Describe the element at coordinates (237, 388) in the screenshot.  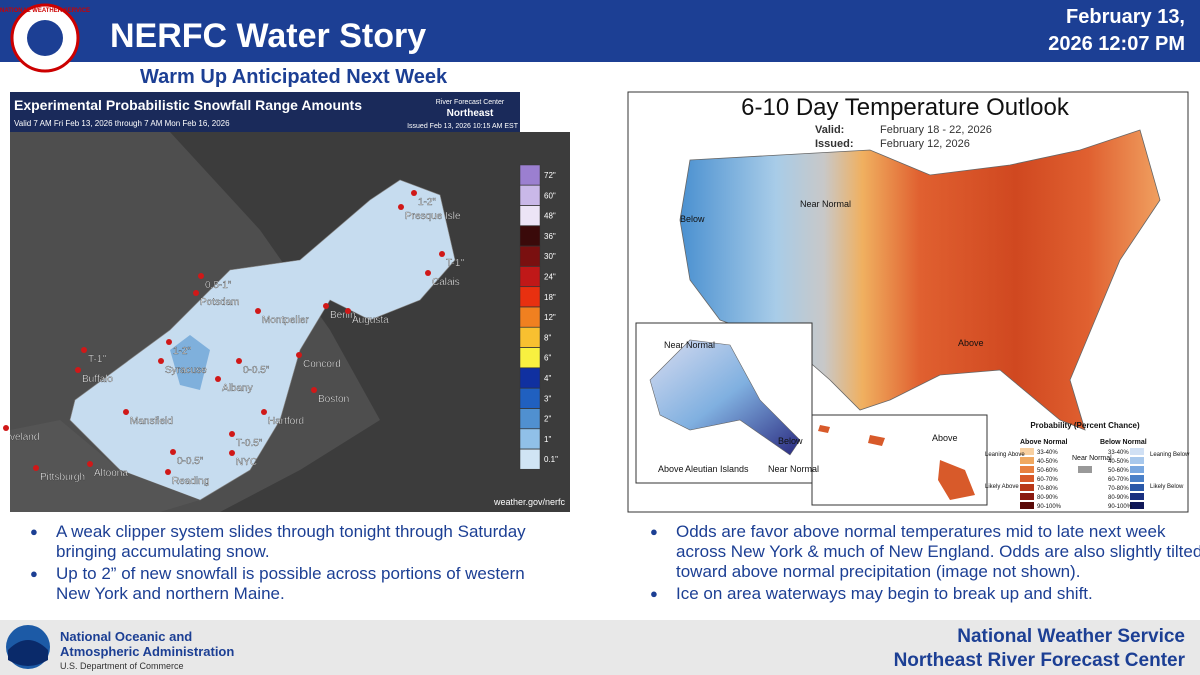
I see `place-label: Albany` at that location.